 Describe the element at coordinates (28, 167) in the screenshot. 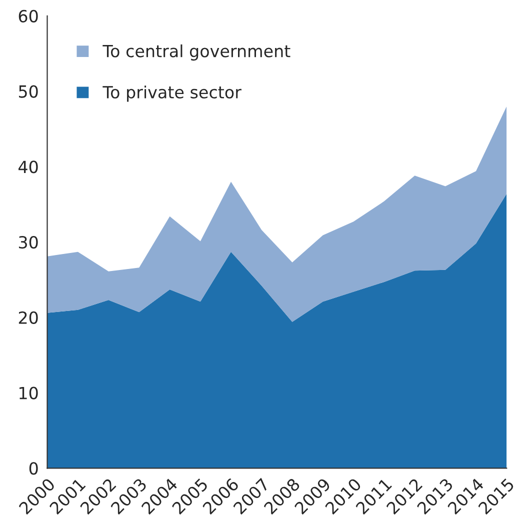

I see `y-tick-label: 40` at that location.